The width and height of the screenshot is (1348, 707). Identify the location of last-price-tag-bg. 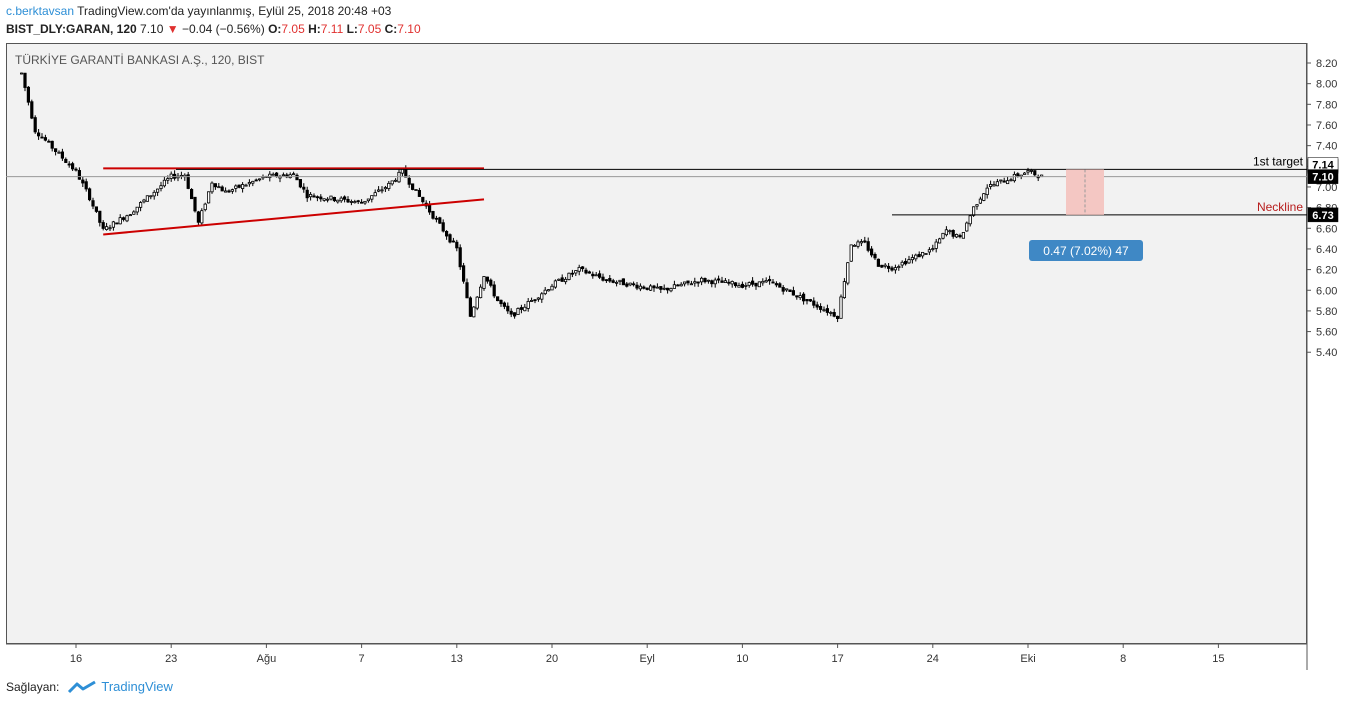
(1323, 176).